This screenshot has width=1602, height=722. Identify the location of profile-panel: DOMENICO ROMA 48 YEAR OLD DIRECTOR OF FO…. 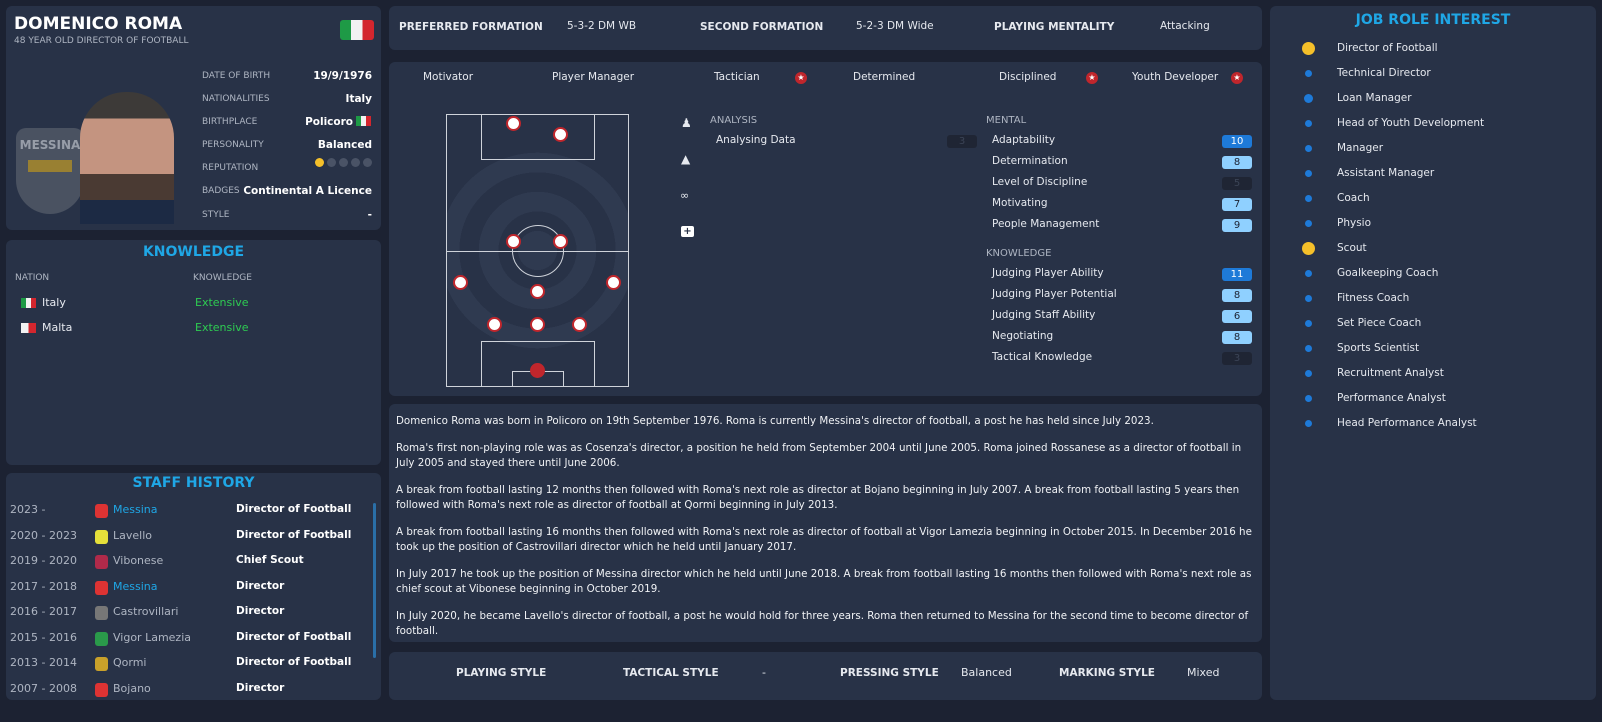
(193, 118).